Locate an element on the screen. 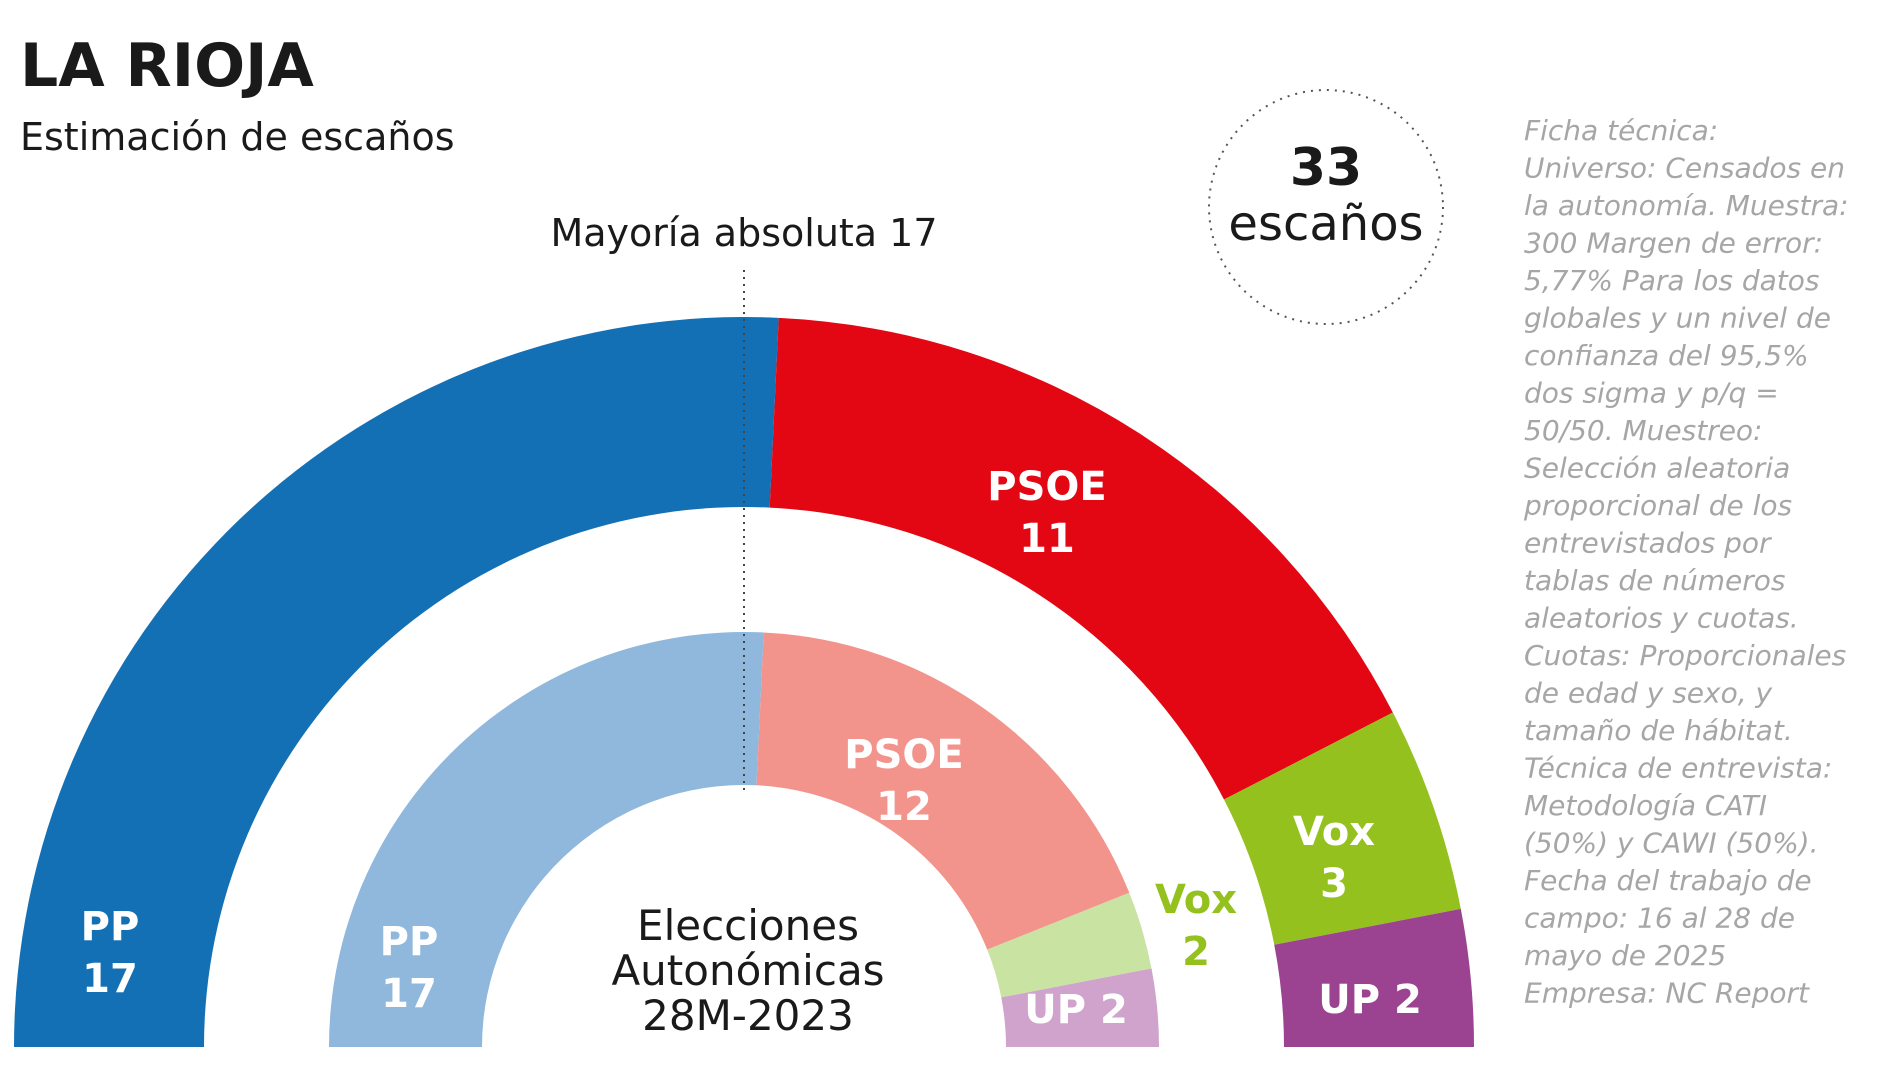 The width and height of the screenshot is (1900, 1069). ficha-line: campo: 16 al 28 de is located at coordinates (1659, 918).